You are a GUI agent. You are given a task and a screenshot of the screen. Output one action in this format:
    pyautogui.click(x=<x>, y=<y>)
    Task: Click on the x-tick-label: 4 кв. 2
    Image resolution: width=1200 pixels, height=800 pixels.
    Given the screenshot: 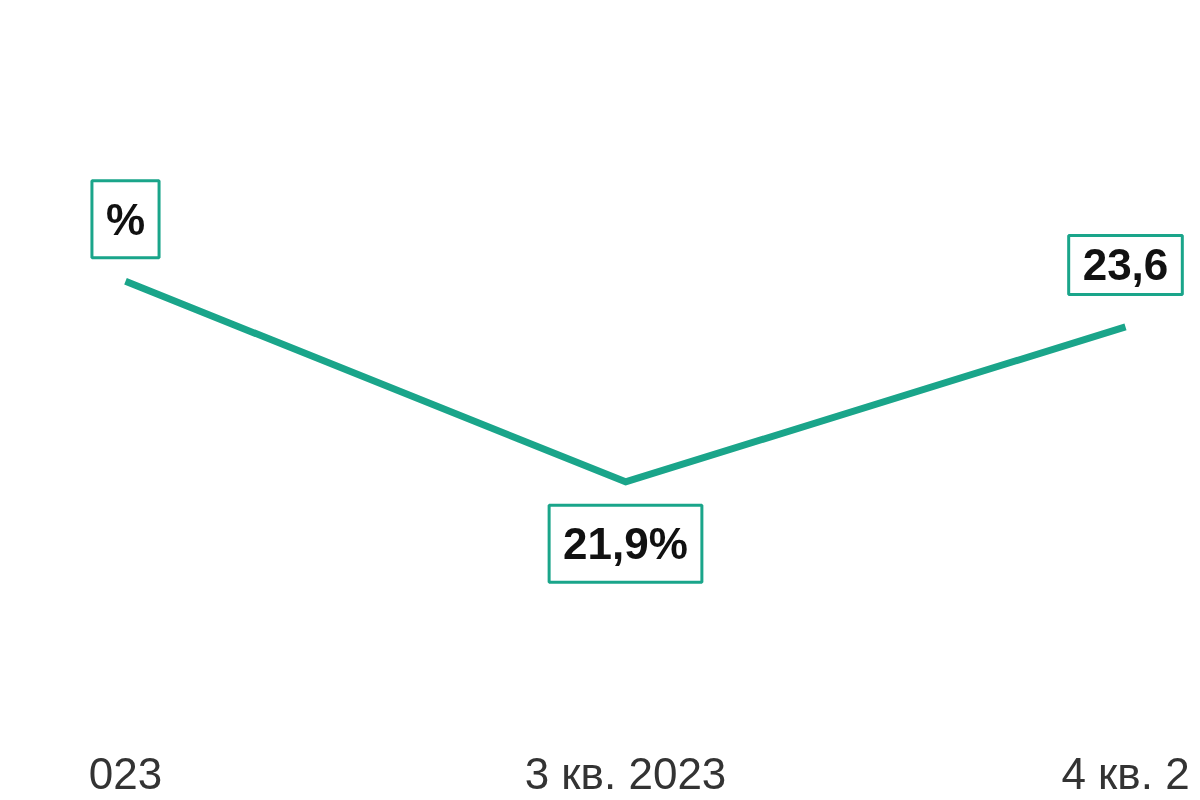 What is the action you would take?
    pyautogui.click(x=1125, y=773)
    